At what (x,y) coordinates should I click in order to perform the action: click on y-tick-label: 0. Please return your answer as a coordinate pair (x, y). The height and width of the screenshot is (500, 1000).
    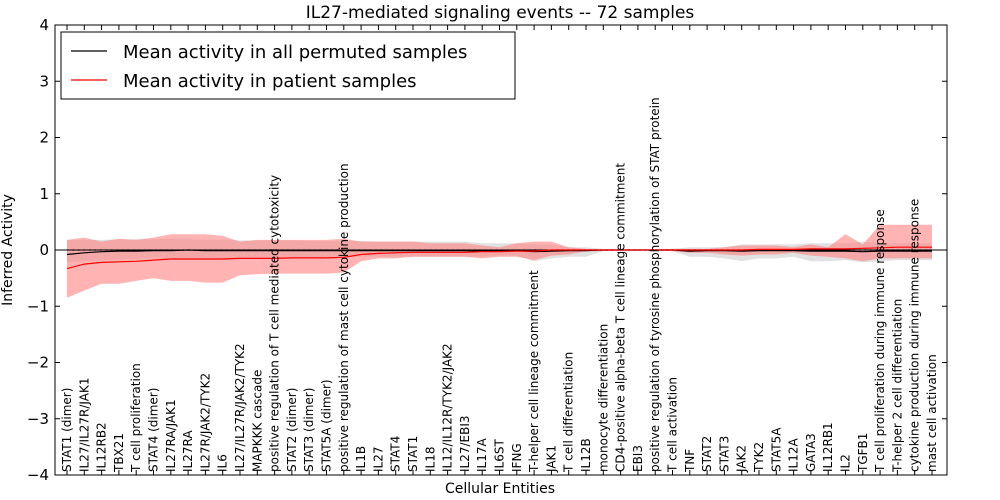
    Looking at the image, I should click on (44, 250).